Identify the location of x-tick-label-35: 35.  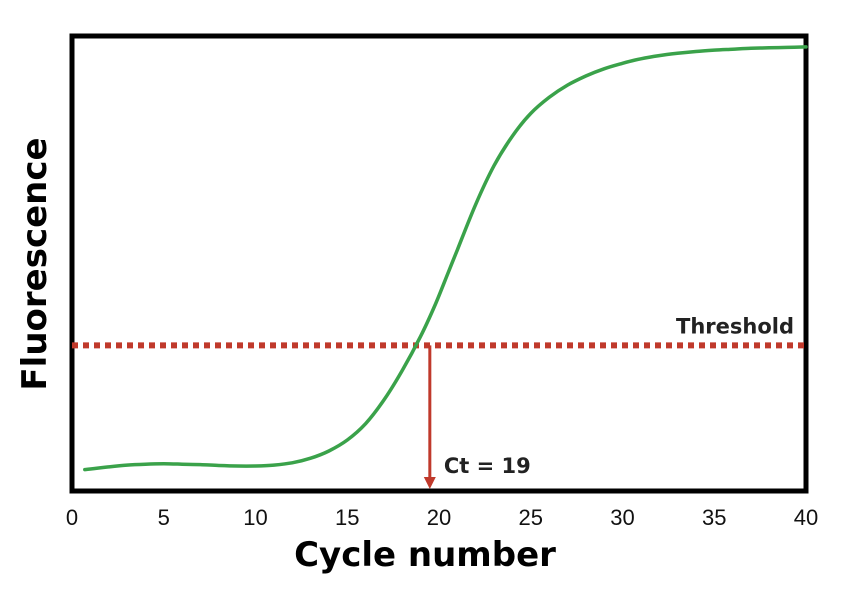
(714, 517).